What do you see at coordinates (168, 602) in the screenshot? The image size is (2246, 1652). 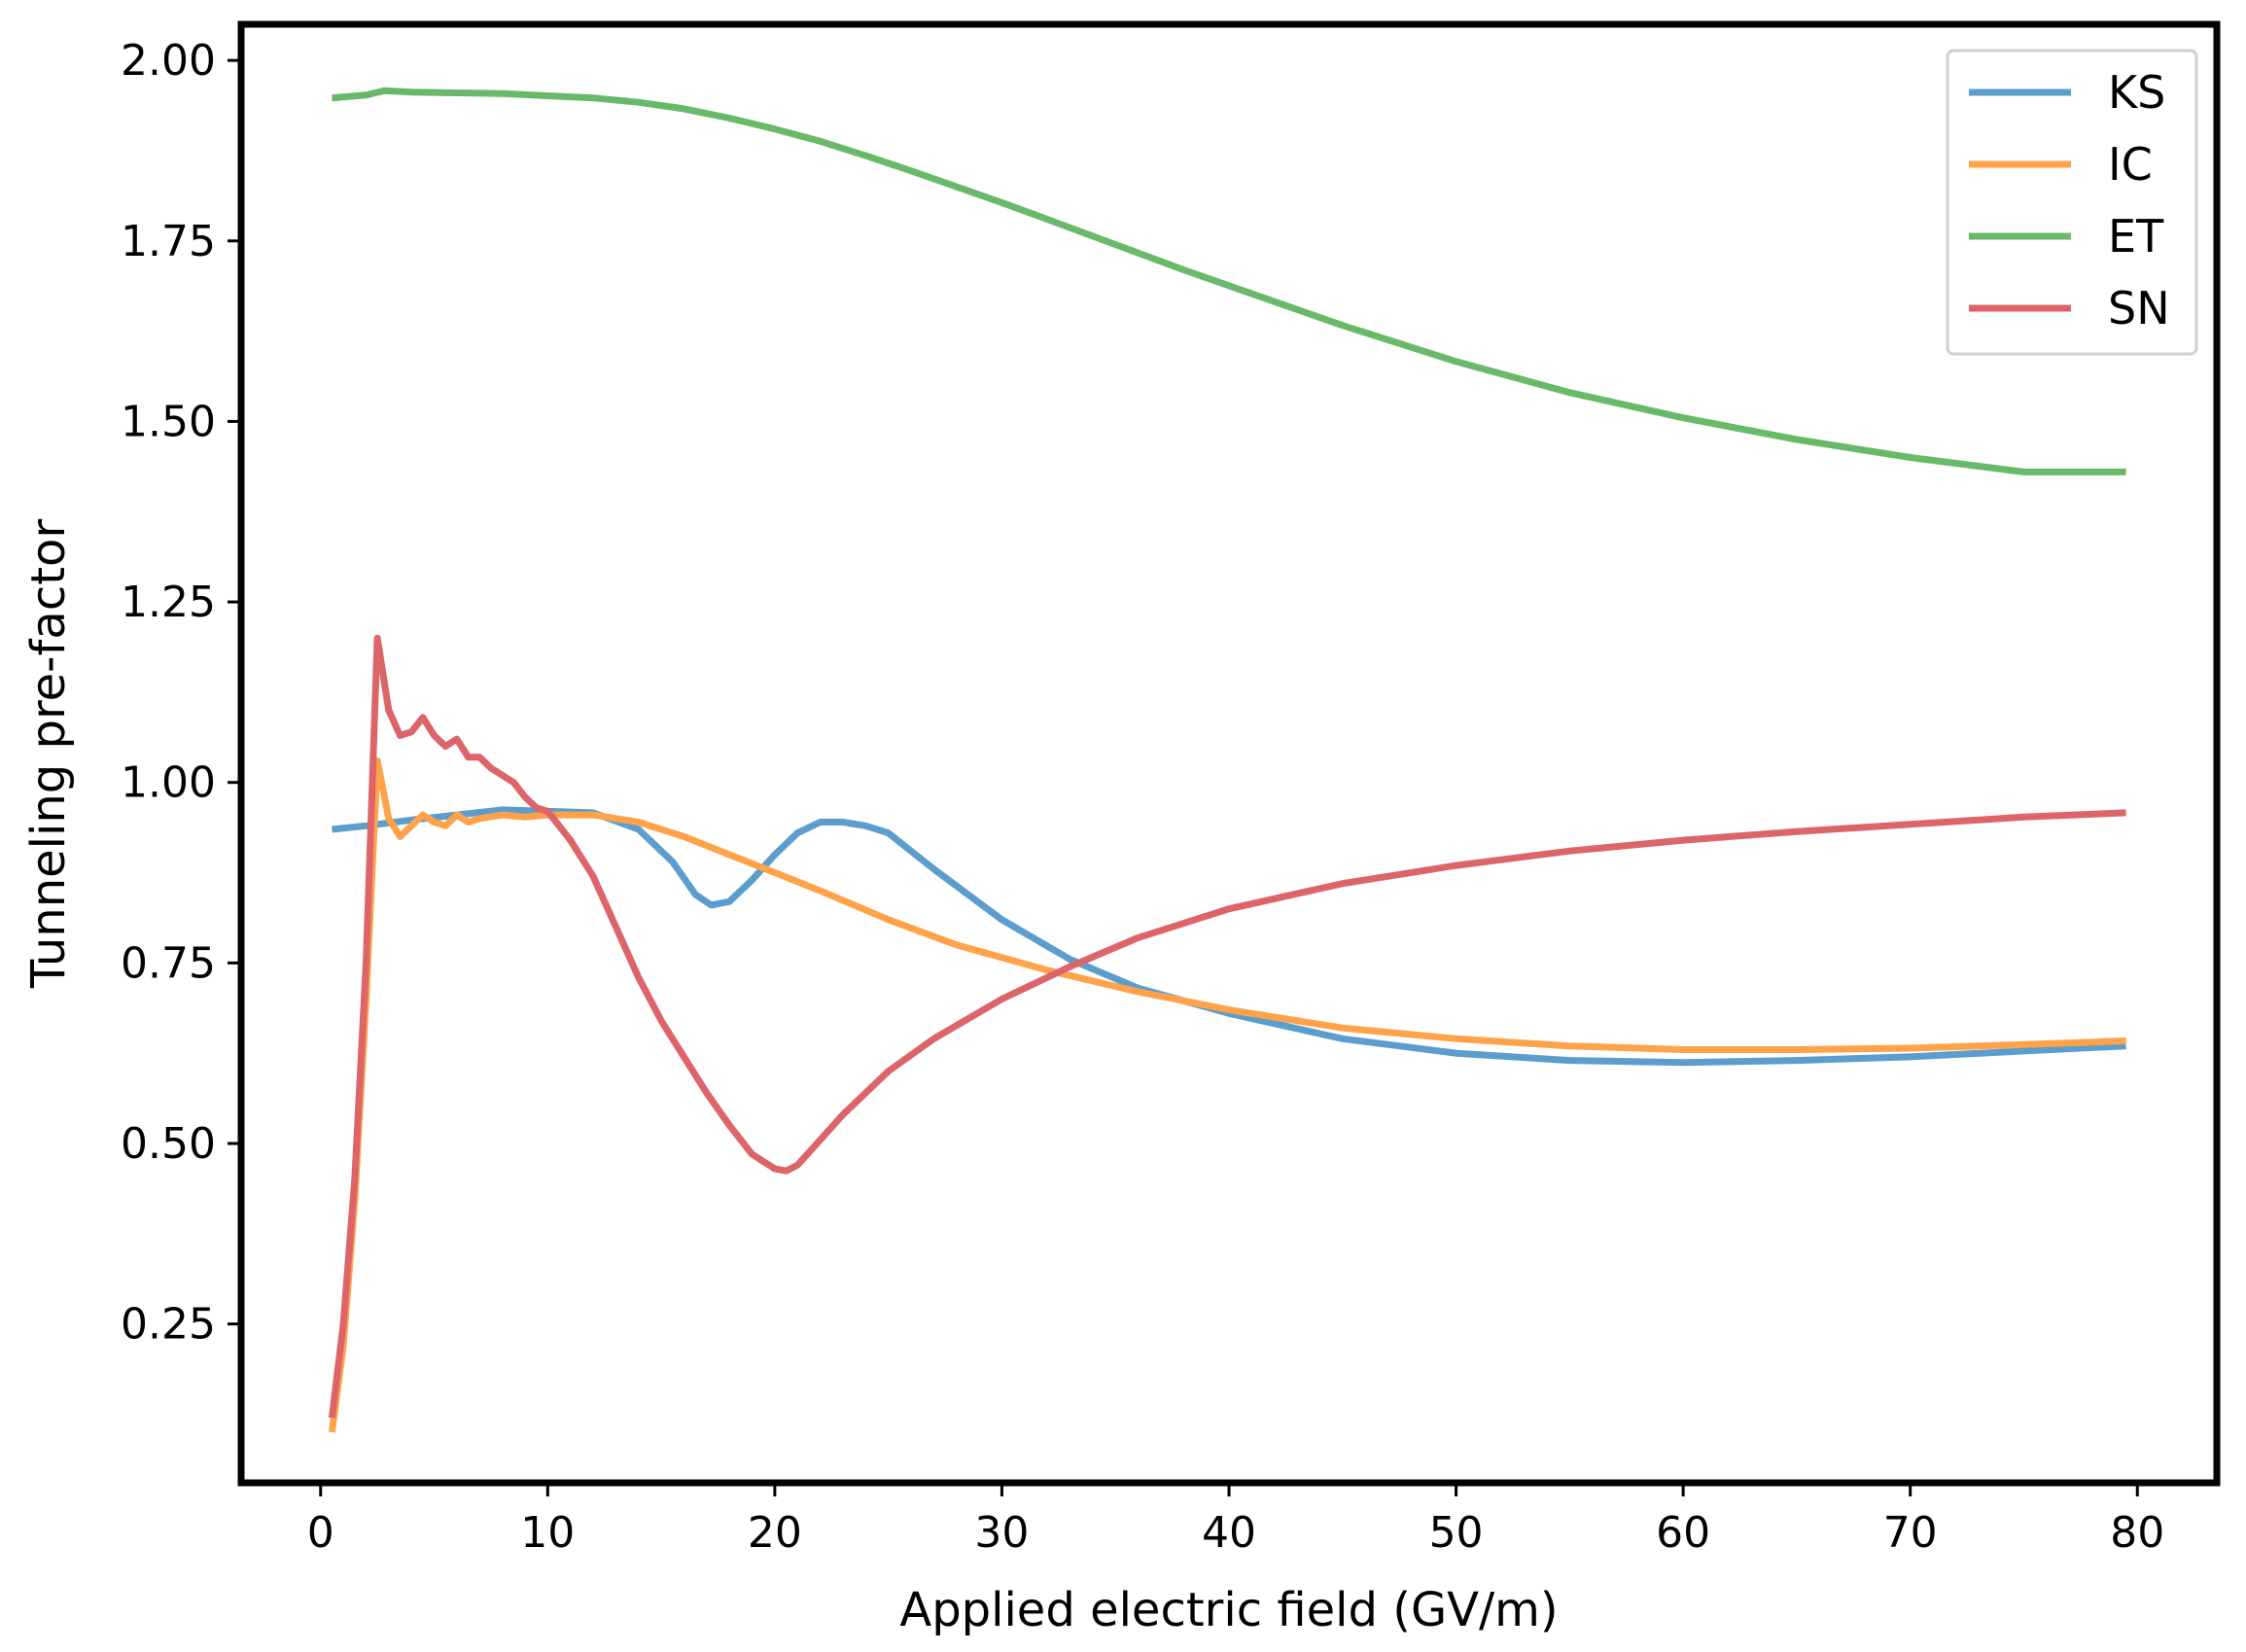 I see `y-tick-label: 1.25` at bounding box center [168, 602].